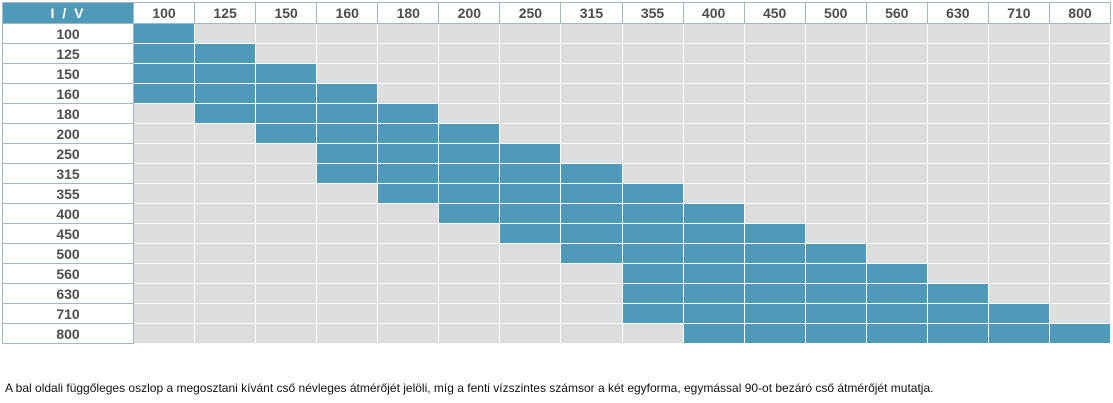  What do you see at coordinates (1080, 13) in the screenshot?
I see `column-header: 800` at bounding box center [1080, 13].